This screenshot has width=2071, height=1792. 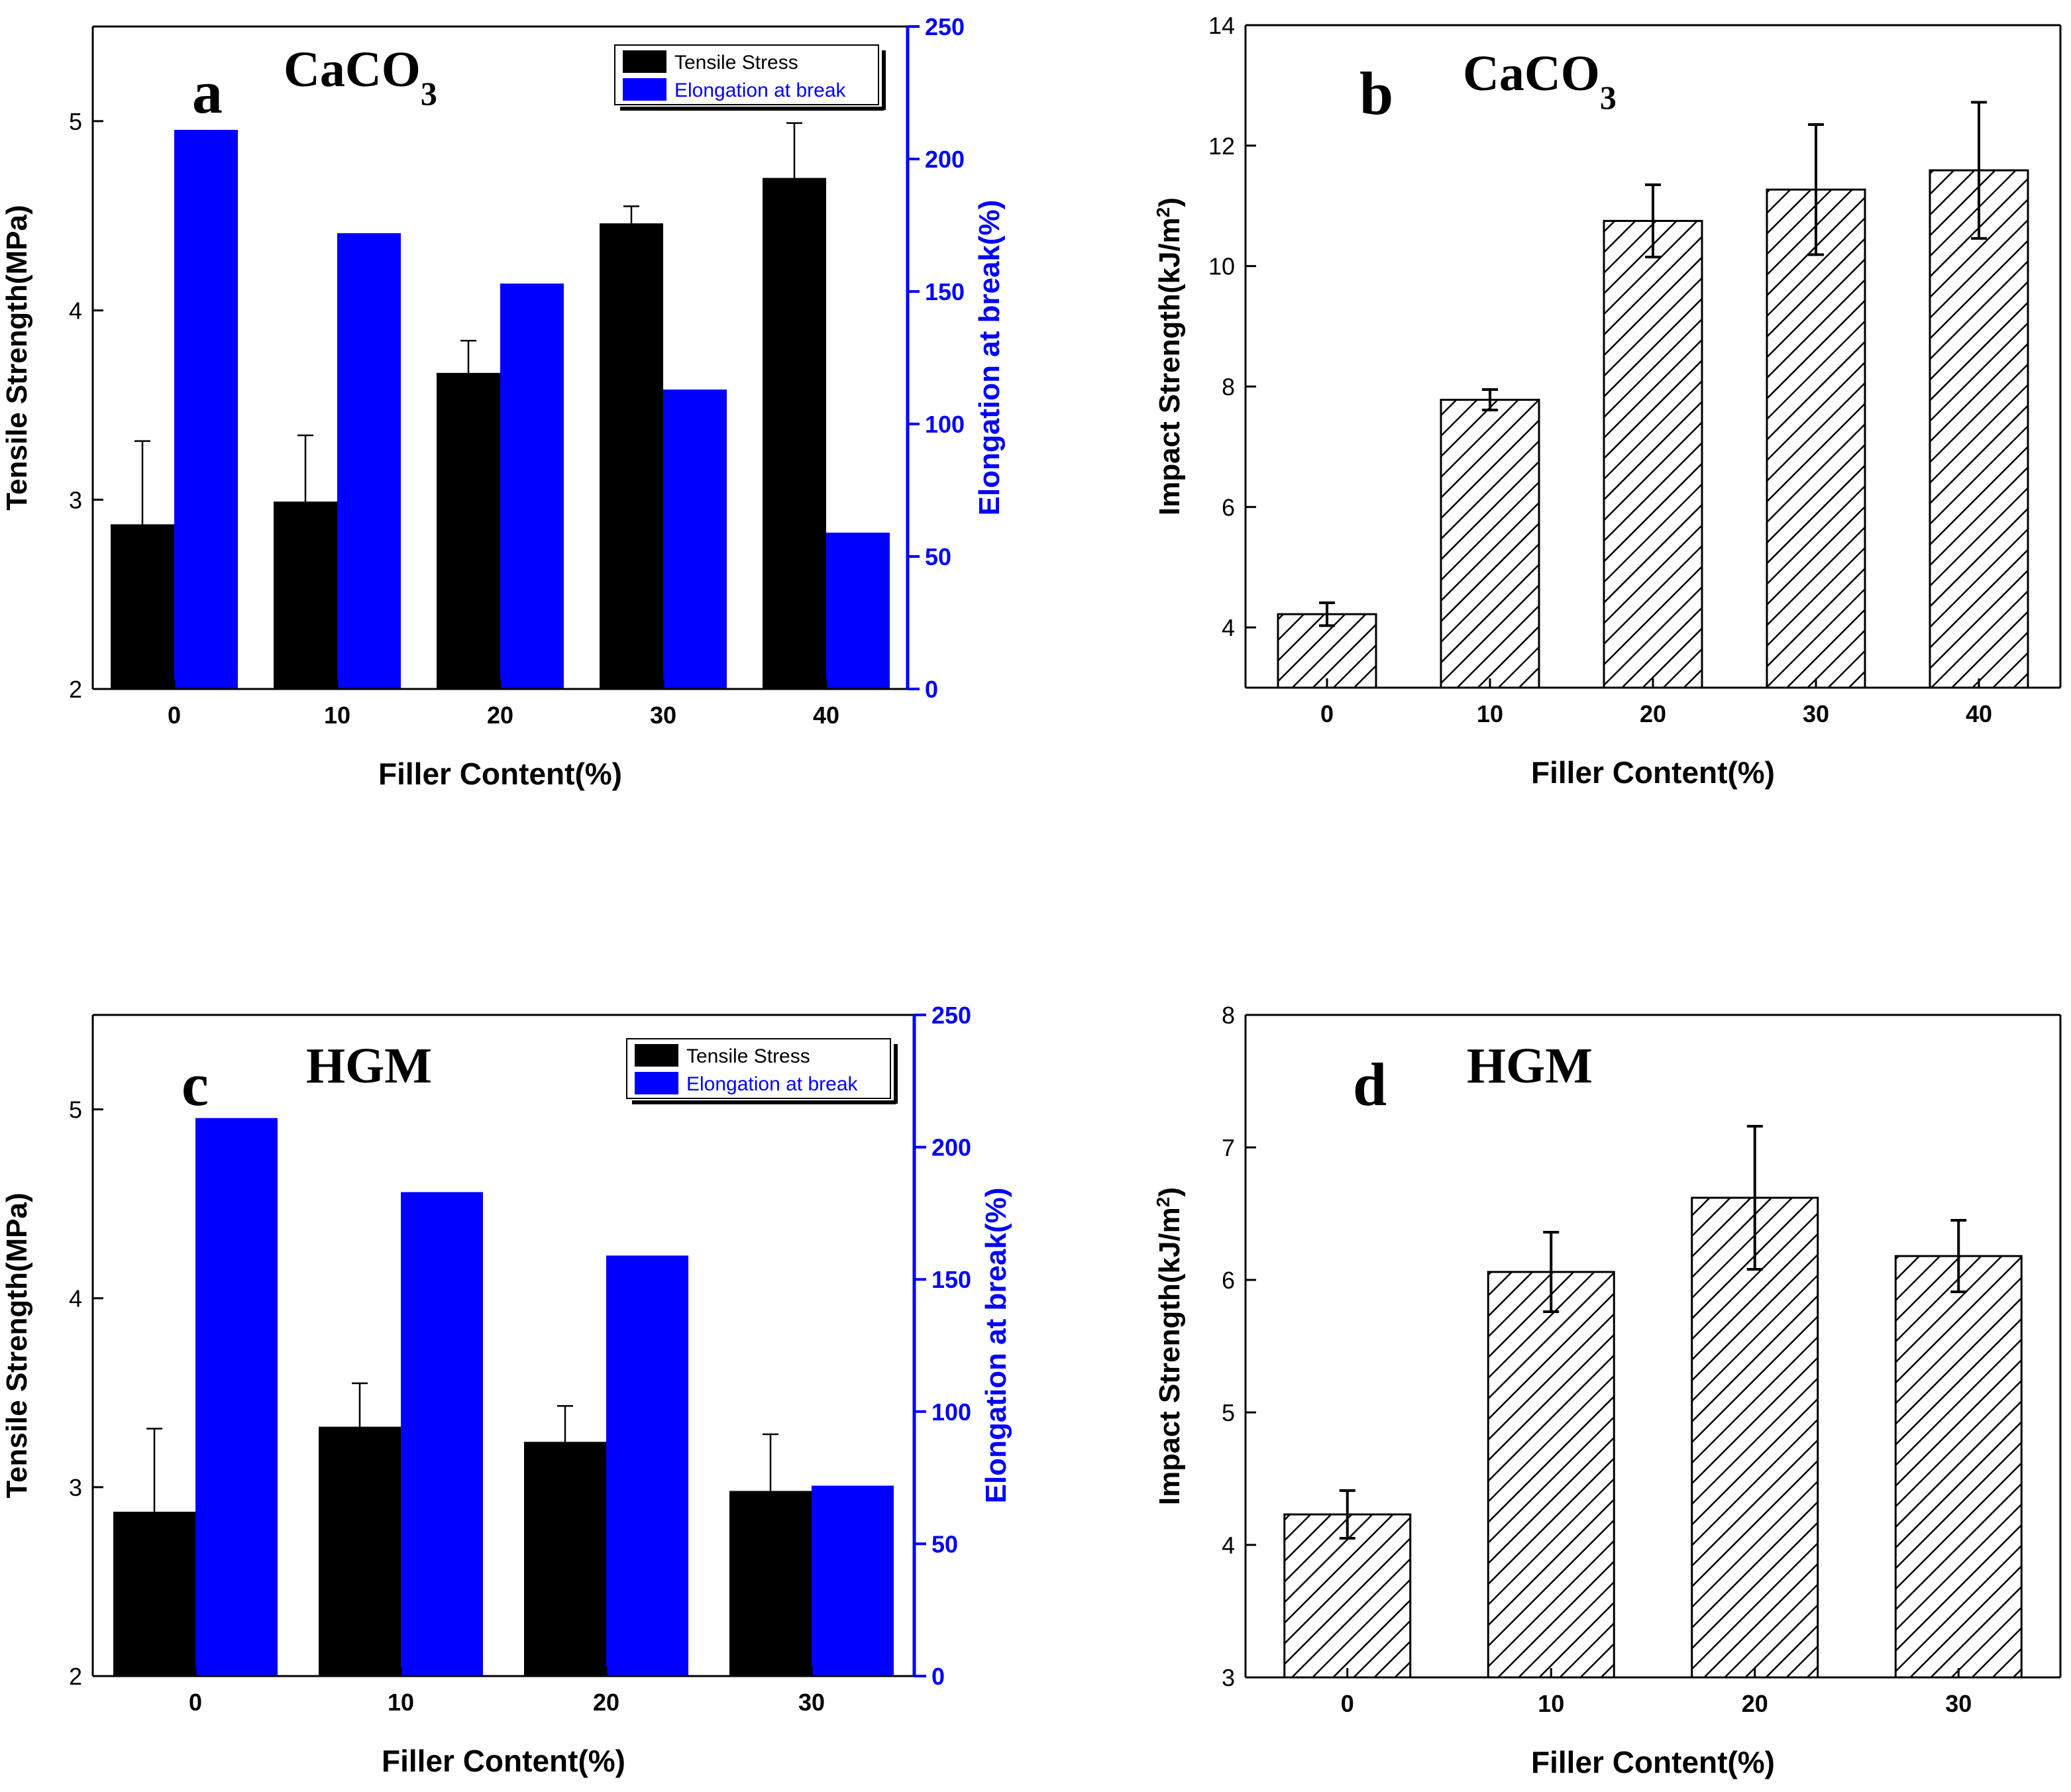 What do you see at coordinates (1221, 146) in the screenshot?
I see `y-tick-label-12: 12` at bounding box center [1221, 146].